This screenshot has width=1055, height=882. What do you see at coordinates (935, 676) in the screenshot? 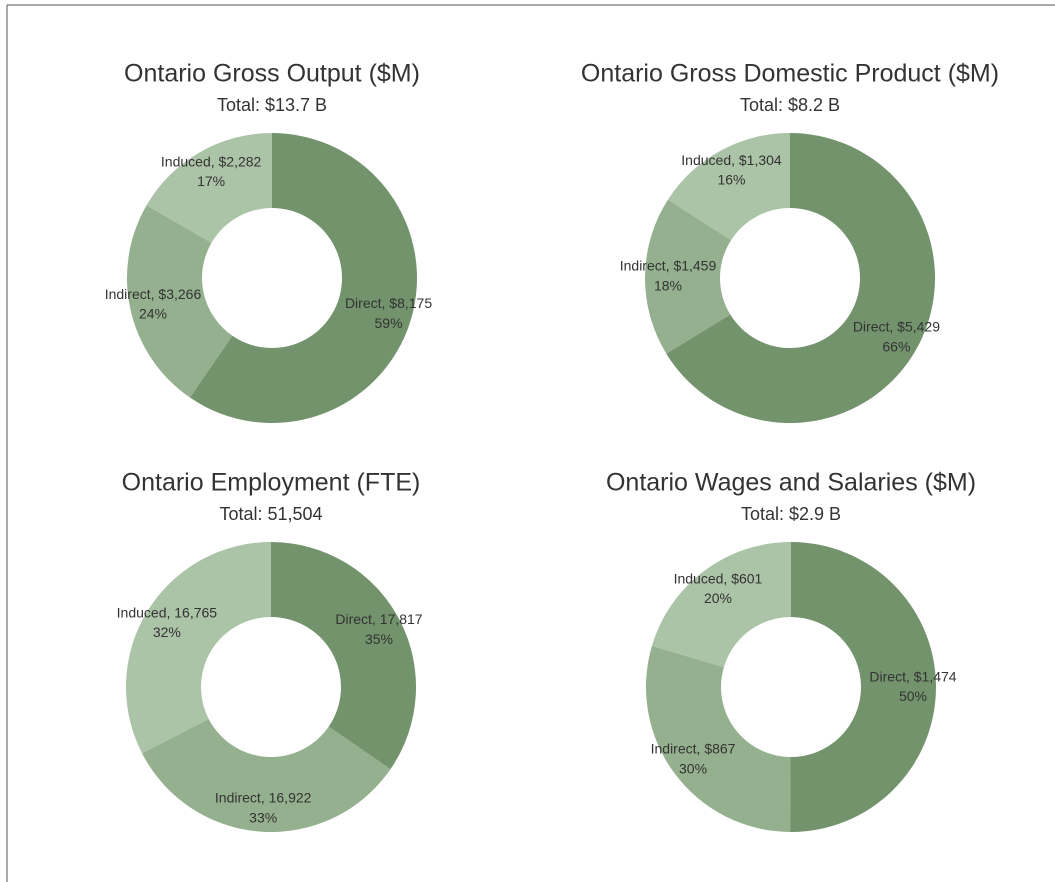
I see `slice-value: $1,474` at bounding box center [935, 676].